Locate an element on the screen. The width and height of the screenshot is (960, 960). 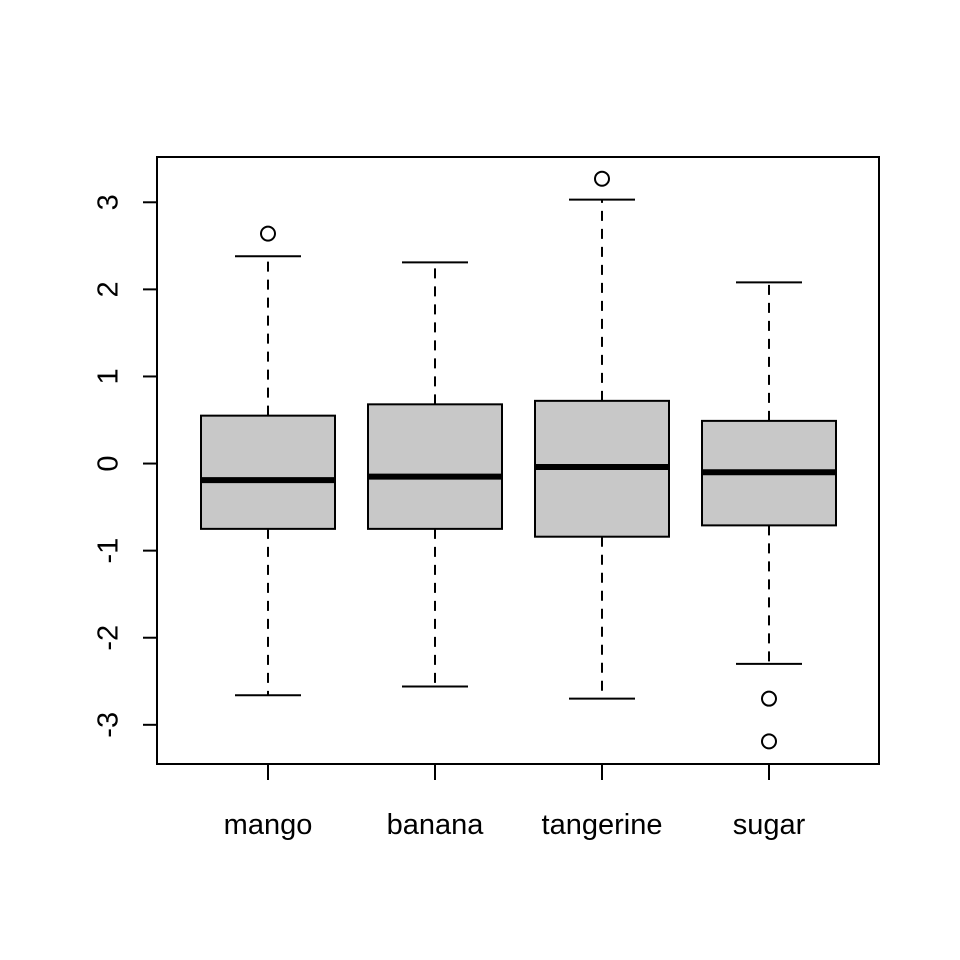
y-tick-label: -1 is located at coordinates (109, 551).